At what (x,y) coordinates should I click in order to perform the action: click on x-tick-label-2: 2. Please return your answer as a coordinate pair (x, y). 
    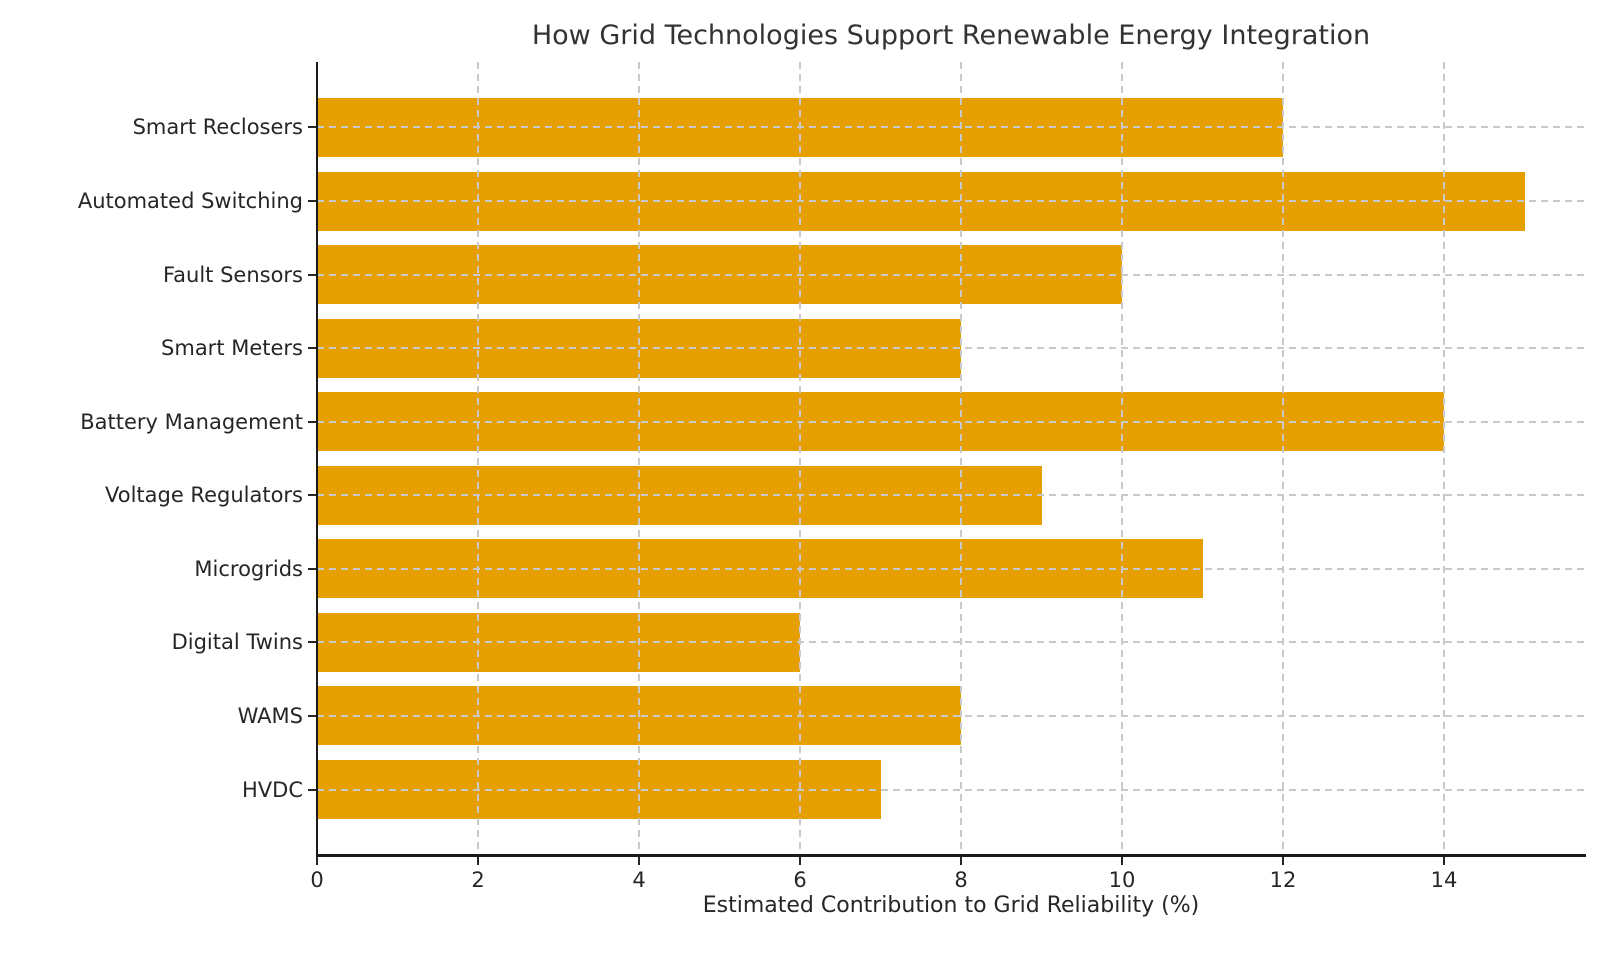
    Looking at the image, I should click on (478, 880).